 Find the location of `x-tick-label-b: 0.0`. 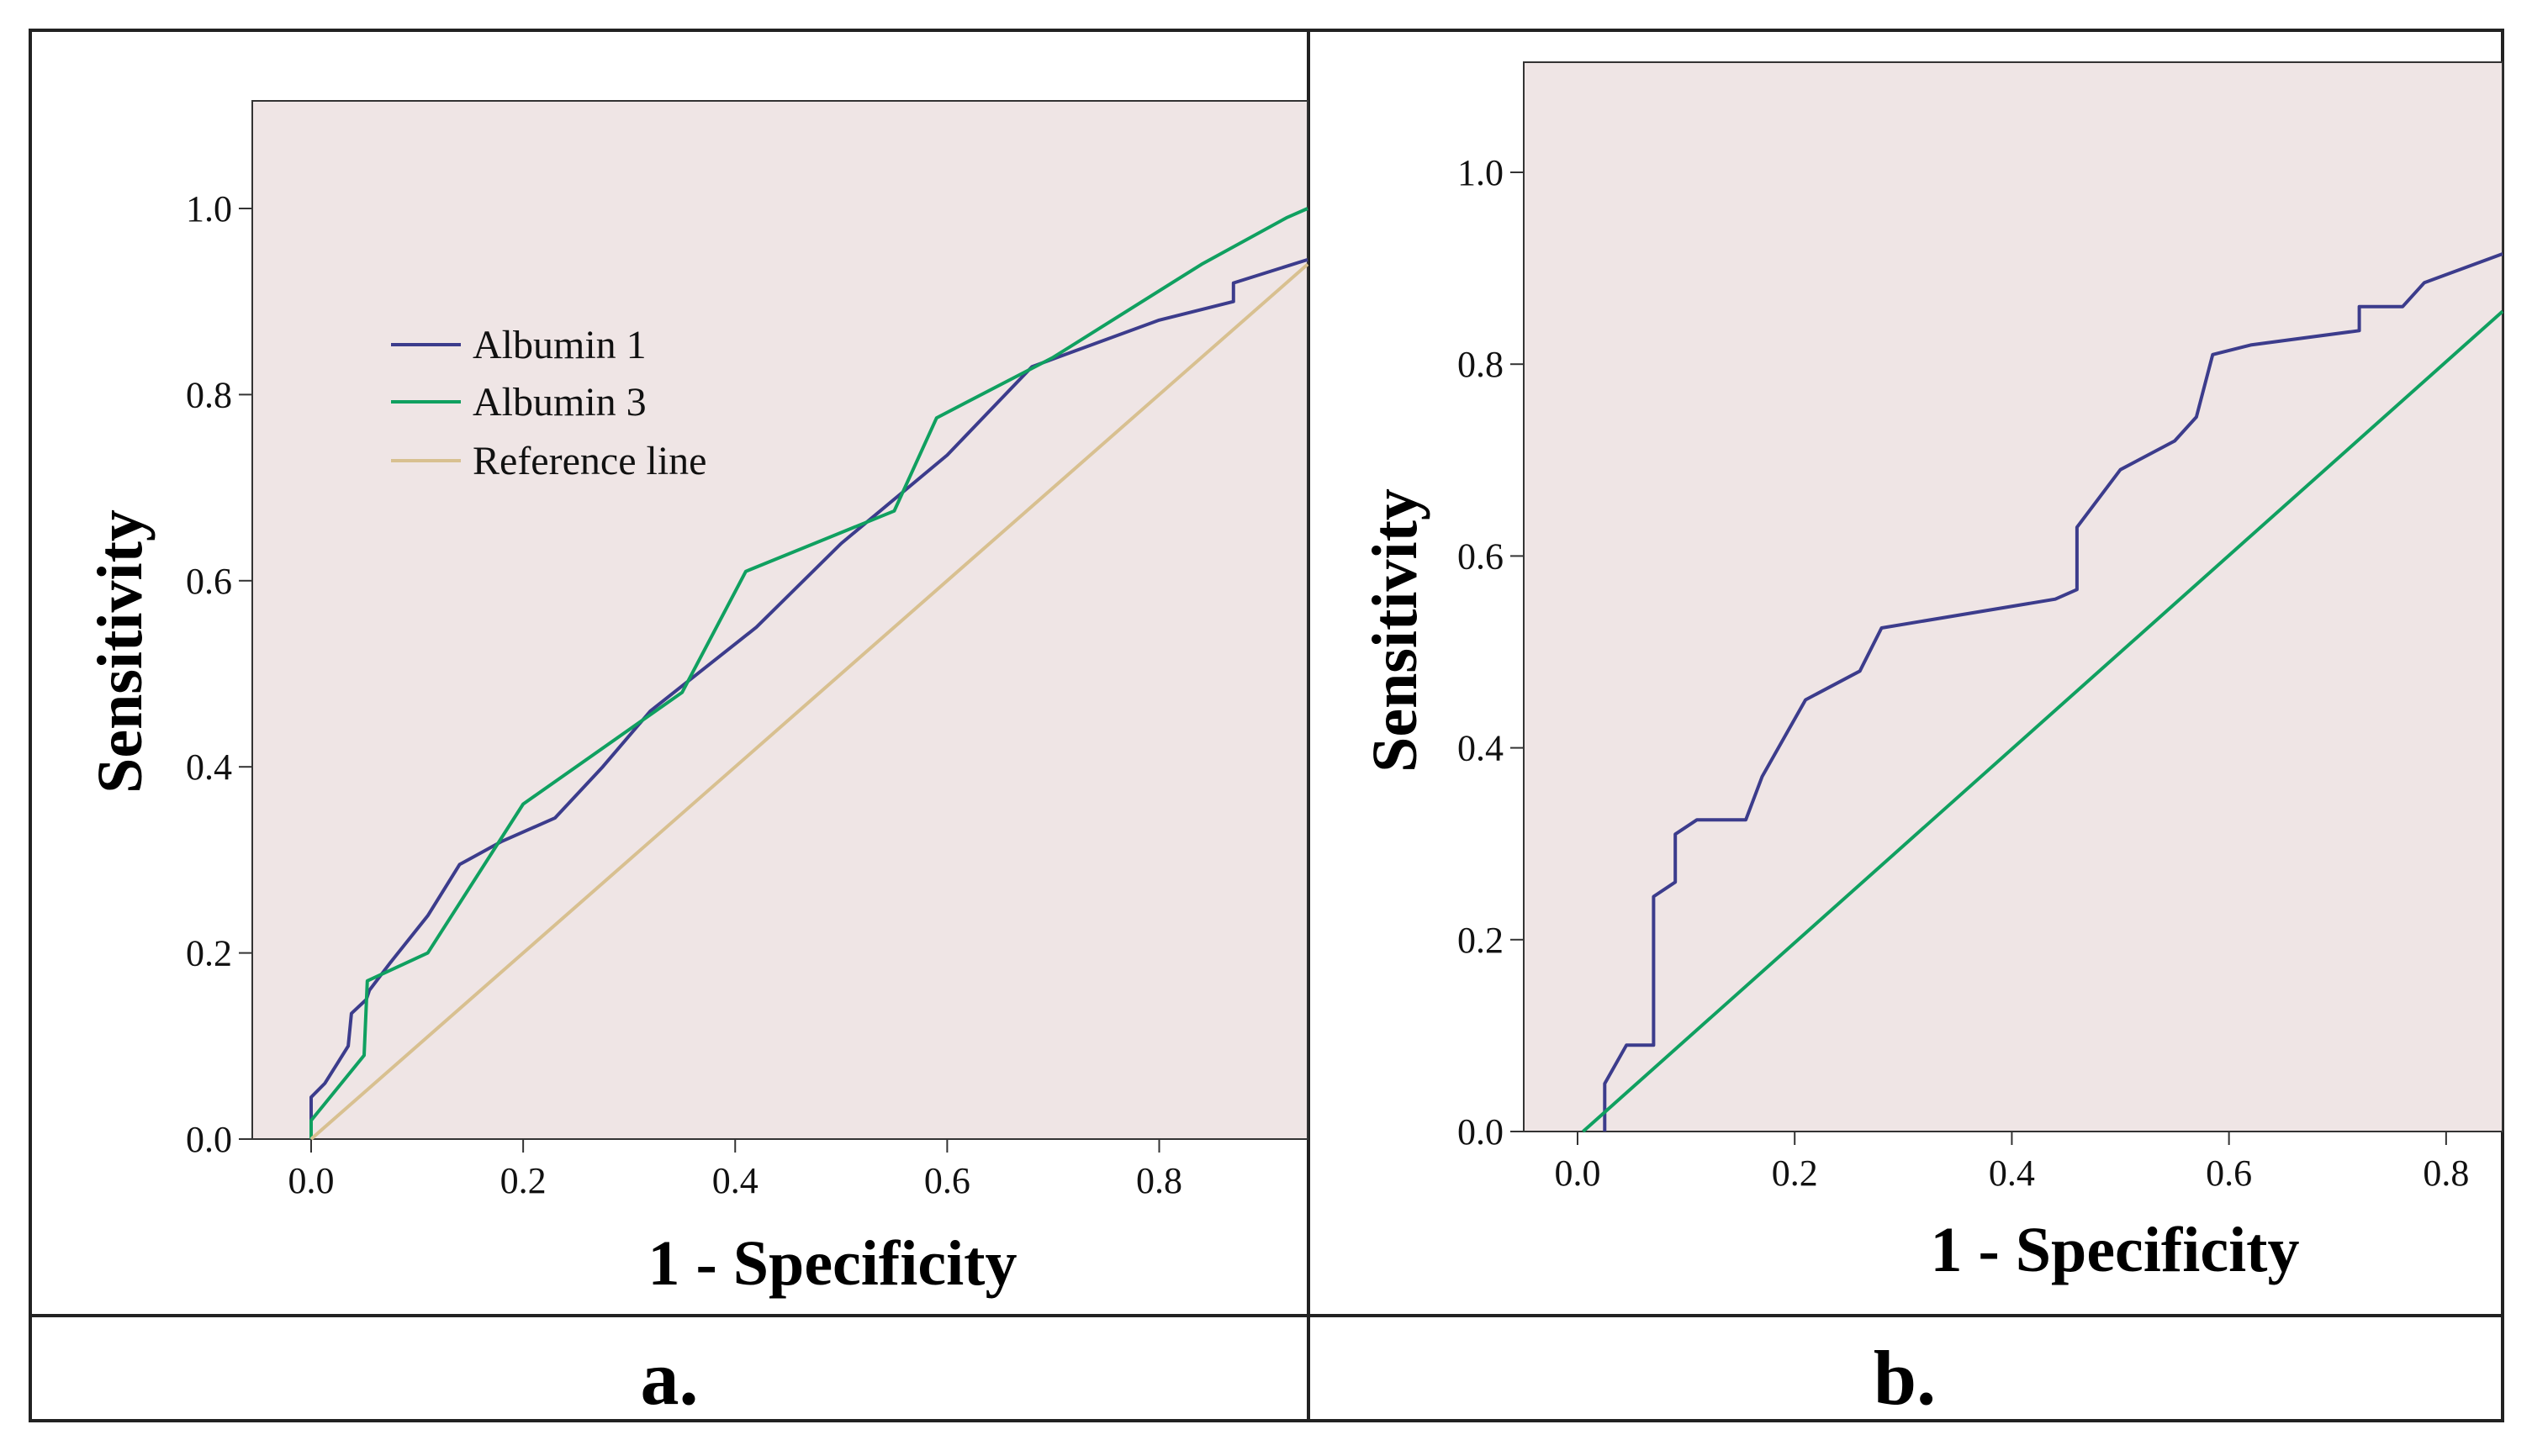

x-tick-label-b: 0.0 is located at coordinates (1578, 1173).